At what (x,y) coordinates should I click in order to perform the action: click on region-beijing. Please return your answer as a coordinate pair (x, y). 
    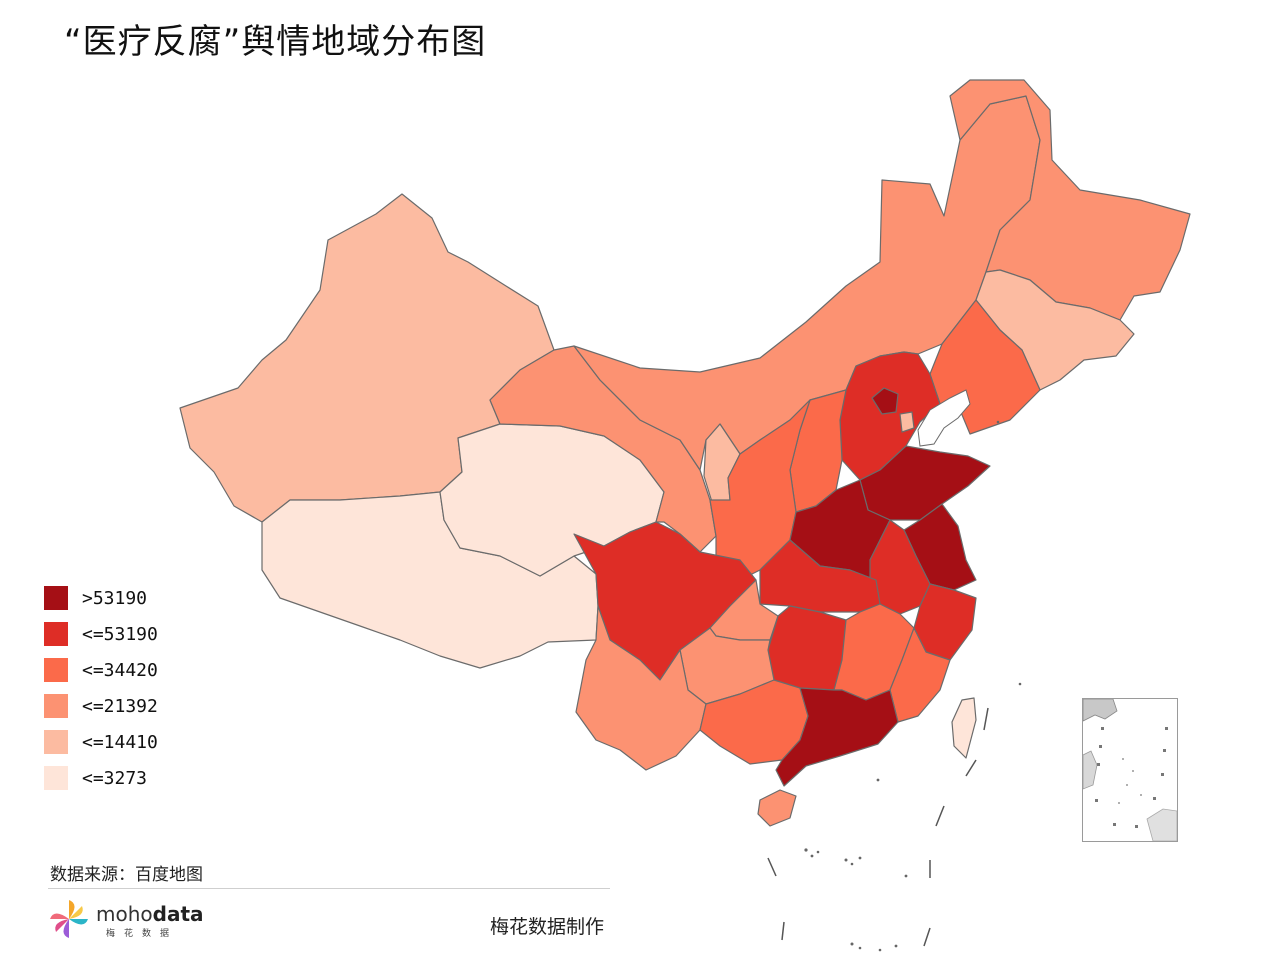
    Looking at the image, I should click on (885, 401).